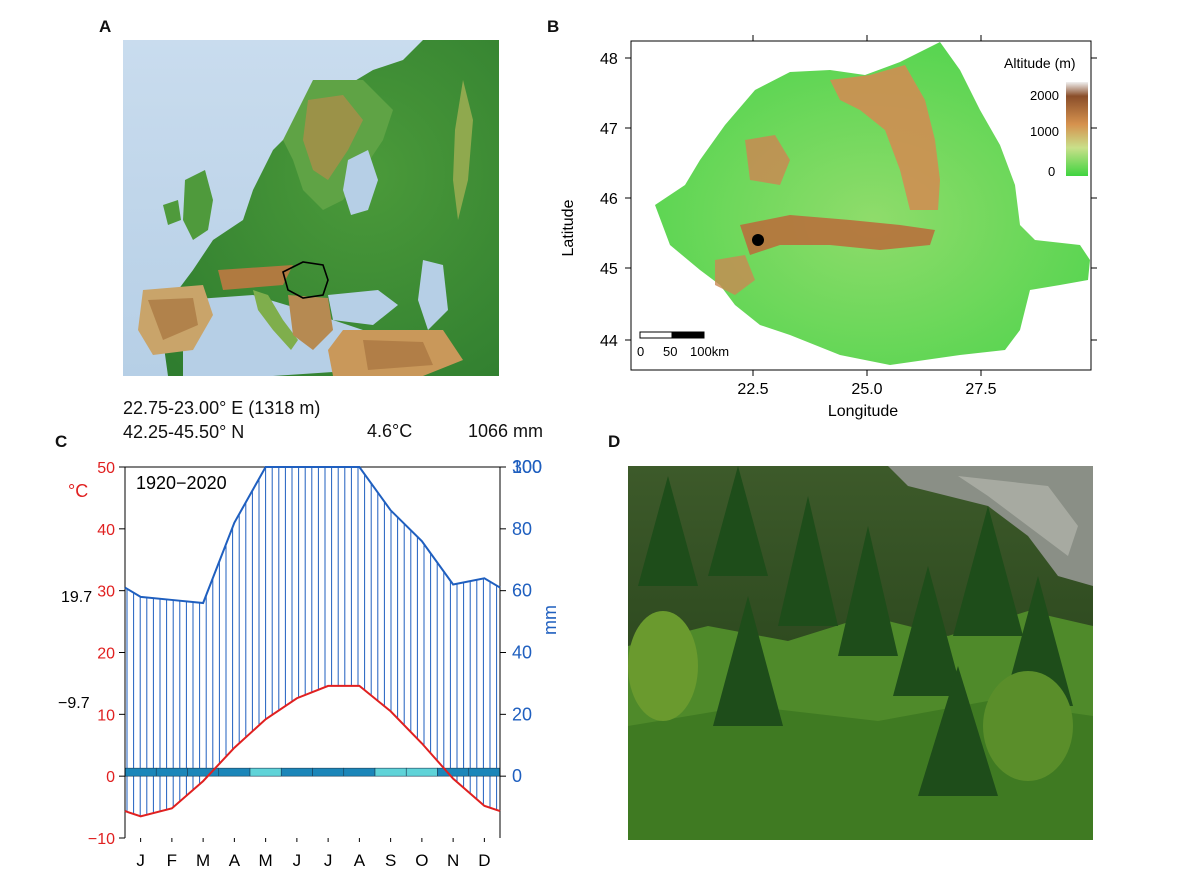 The width and height of the screenshot is (1200, 894). I want to click on temp-tick-label: 0, so click(110, 777).